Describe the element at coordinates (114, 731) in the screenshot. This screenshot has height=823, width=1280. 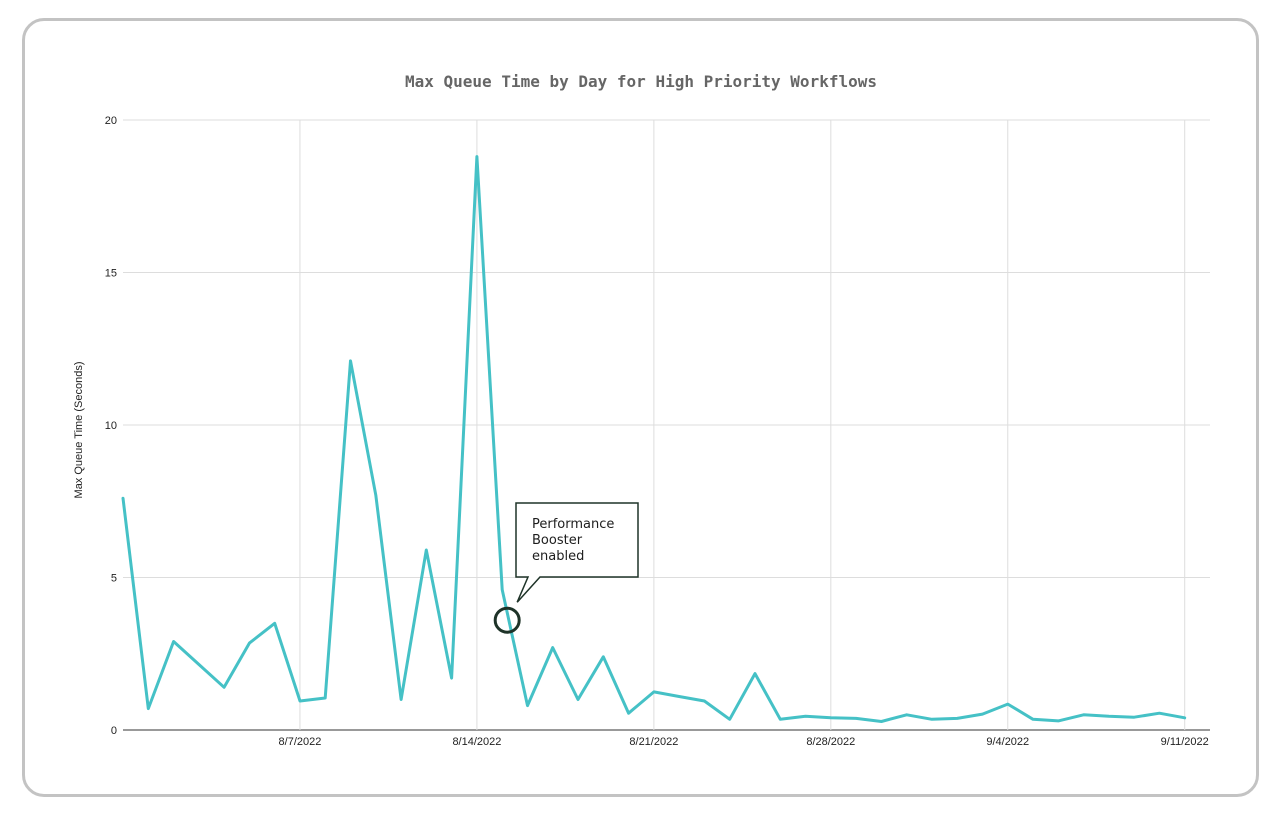
I see `y-tick-label: 0` at that location.